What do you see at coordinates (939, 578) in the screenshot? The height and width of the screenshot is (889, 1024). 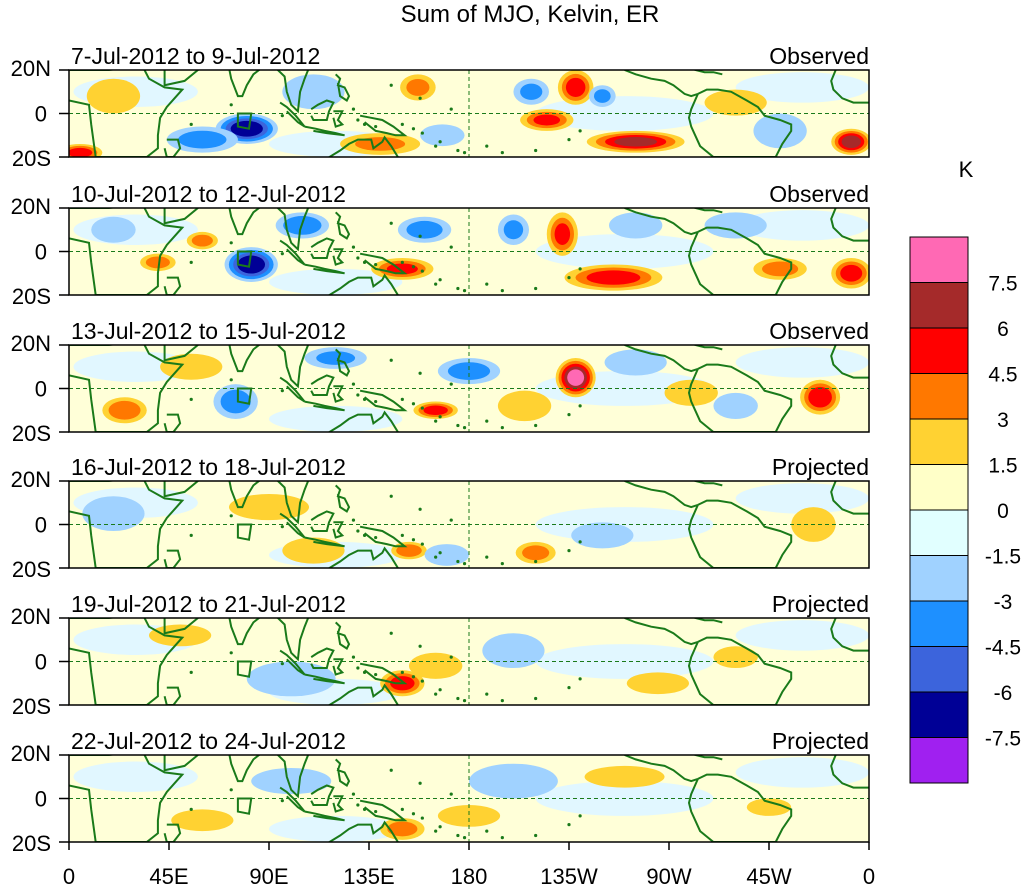 I see `colorbar-swatch` at bounding box center [939, 578].